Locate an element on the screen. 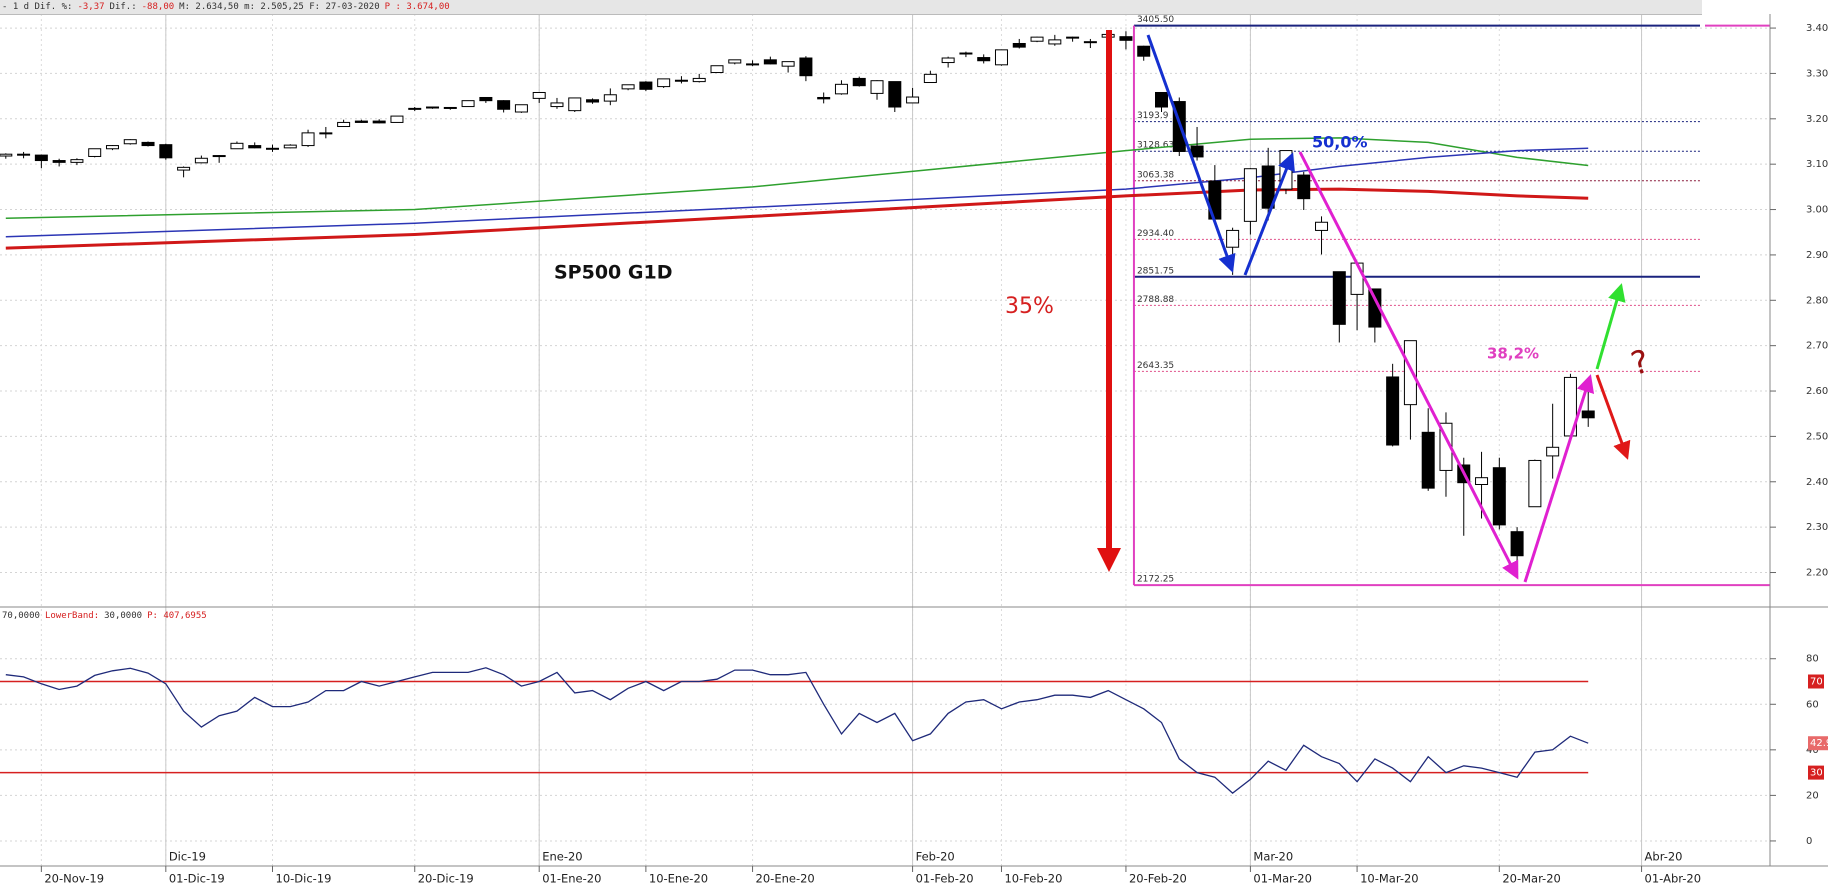 This screenshot has width=1828, height=890. y-tick-label: 40 is located at coordinates (1812, 750).